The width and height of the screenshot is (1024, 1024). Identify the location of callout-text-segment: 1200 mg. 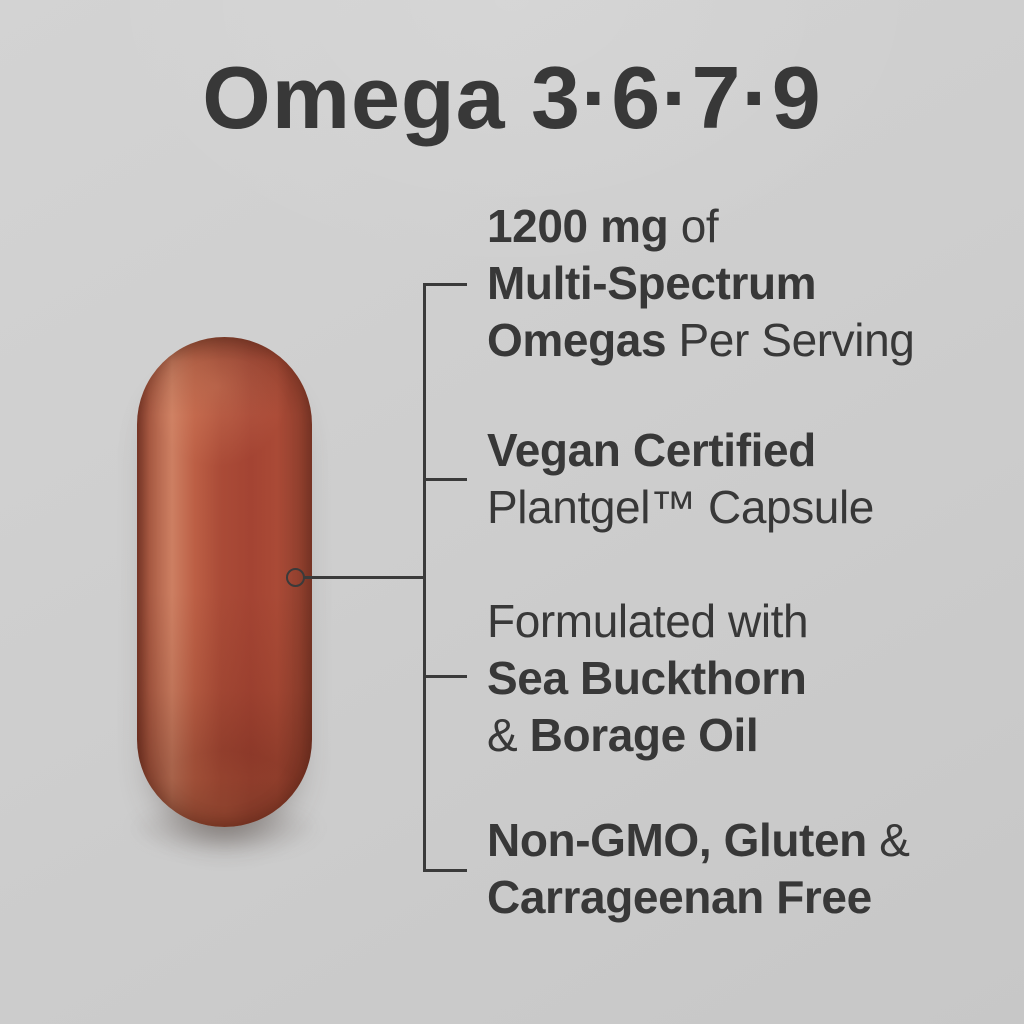
(578, 226).